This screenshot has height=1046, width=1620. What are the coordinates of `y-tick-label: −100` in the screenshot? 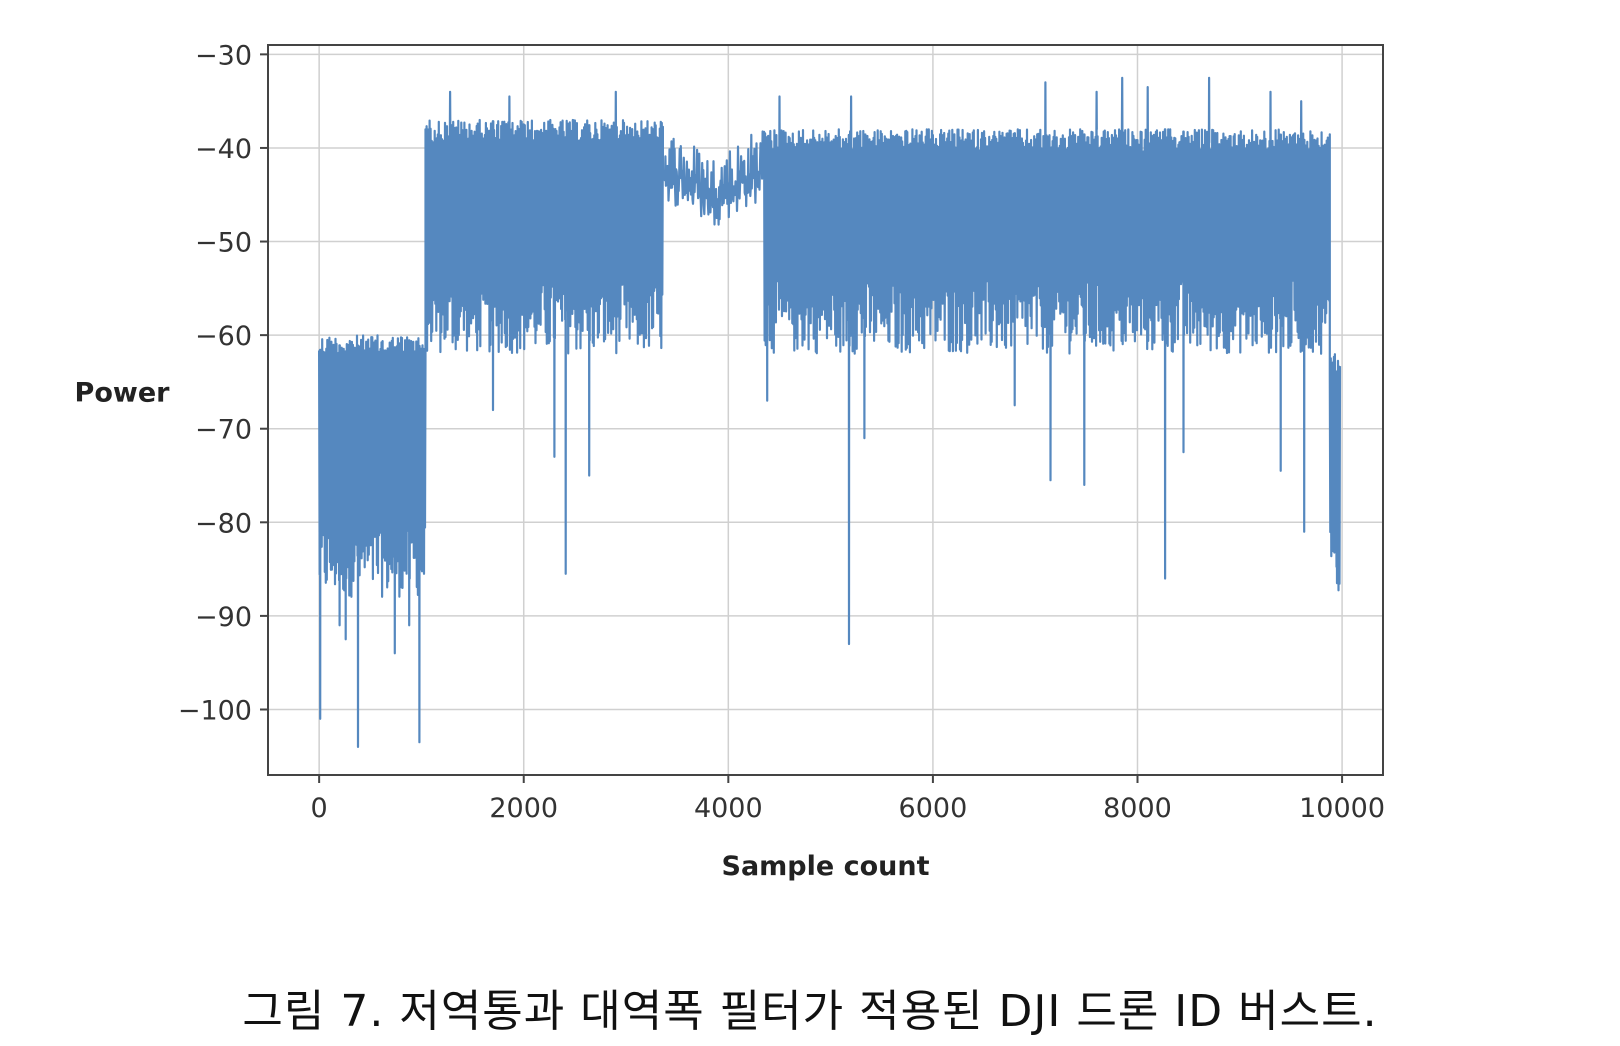 It's located at (215, 710).